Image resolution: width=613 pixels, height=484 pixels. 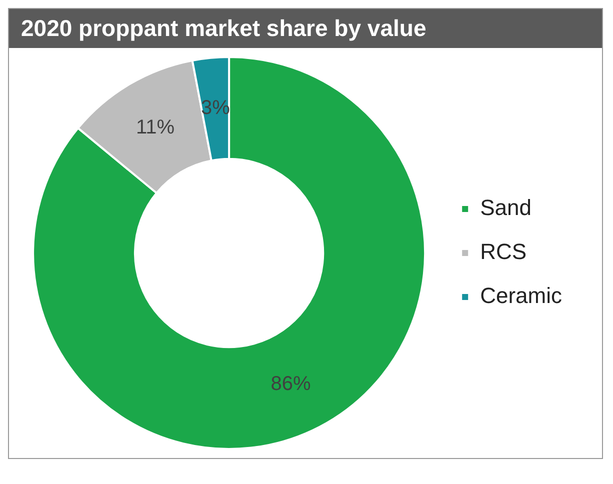 What do you see at coordinates (305, 28) in the screenshot?
I see `chart-title: 2020 proppant market share by value` at bounding box center [305, 28].